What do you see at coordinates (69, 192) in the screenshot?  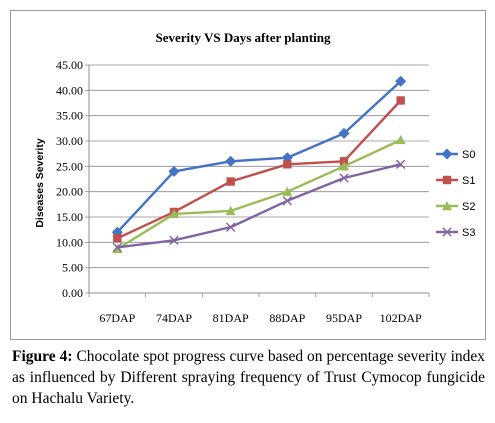 I see `y-tick-label: 20.00` at bounding box center [69, 192].